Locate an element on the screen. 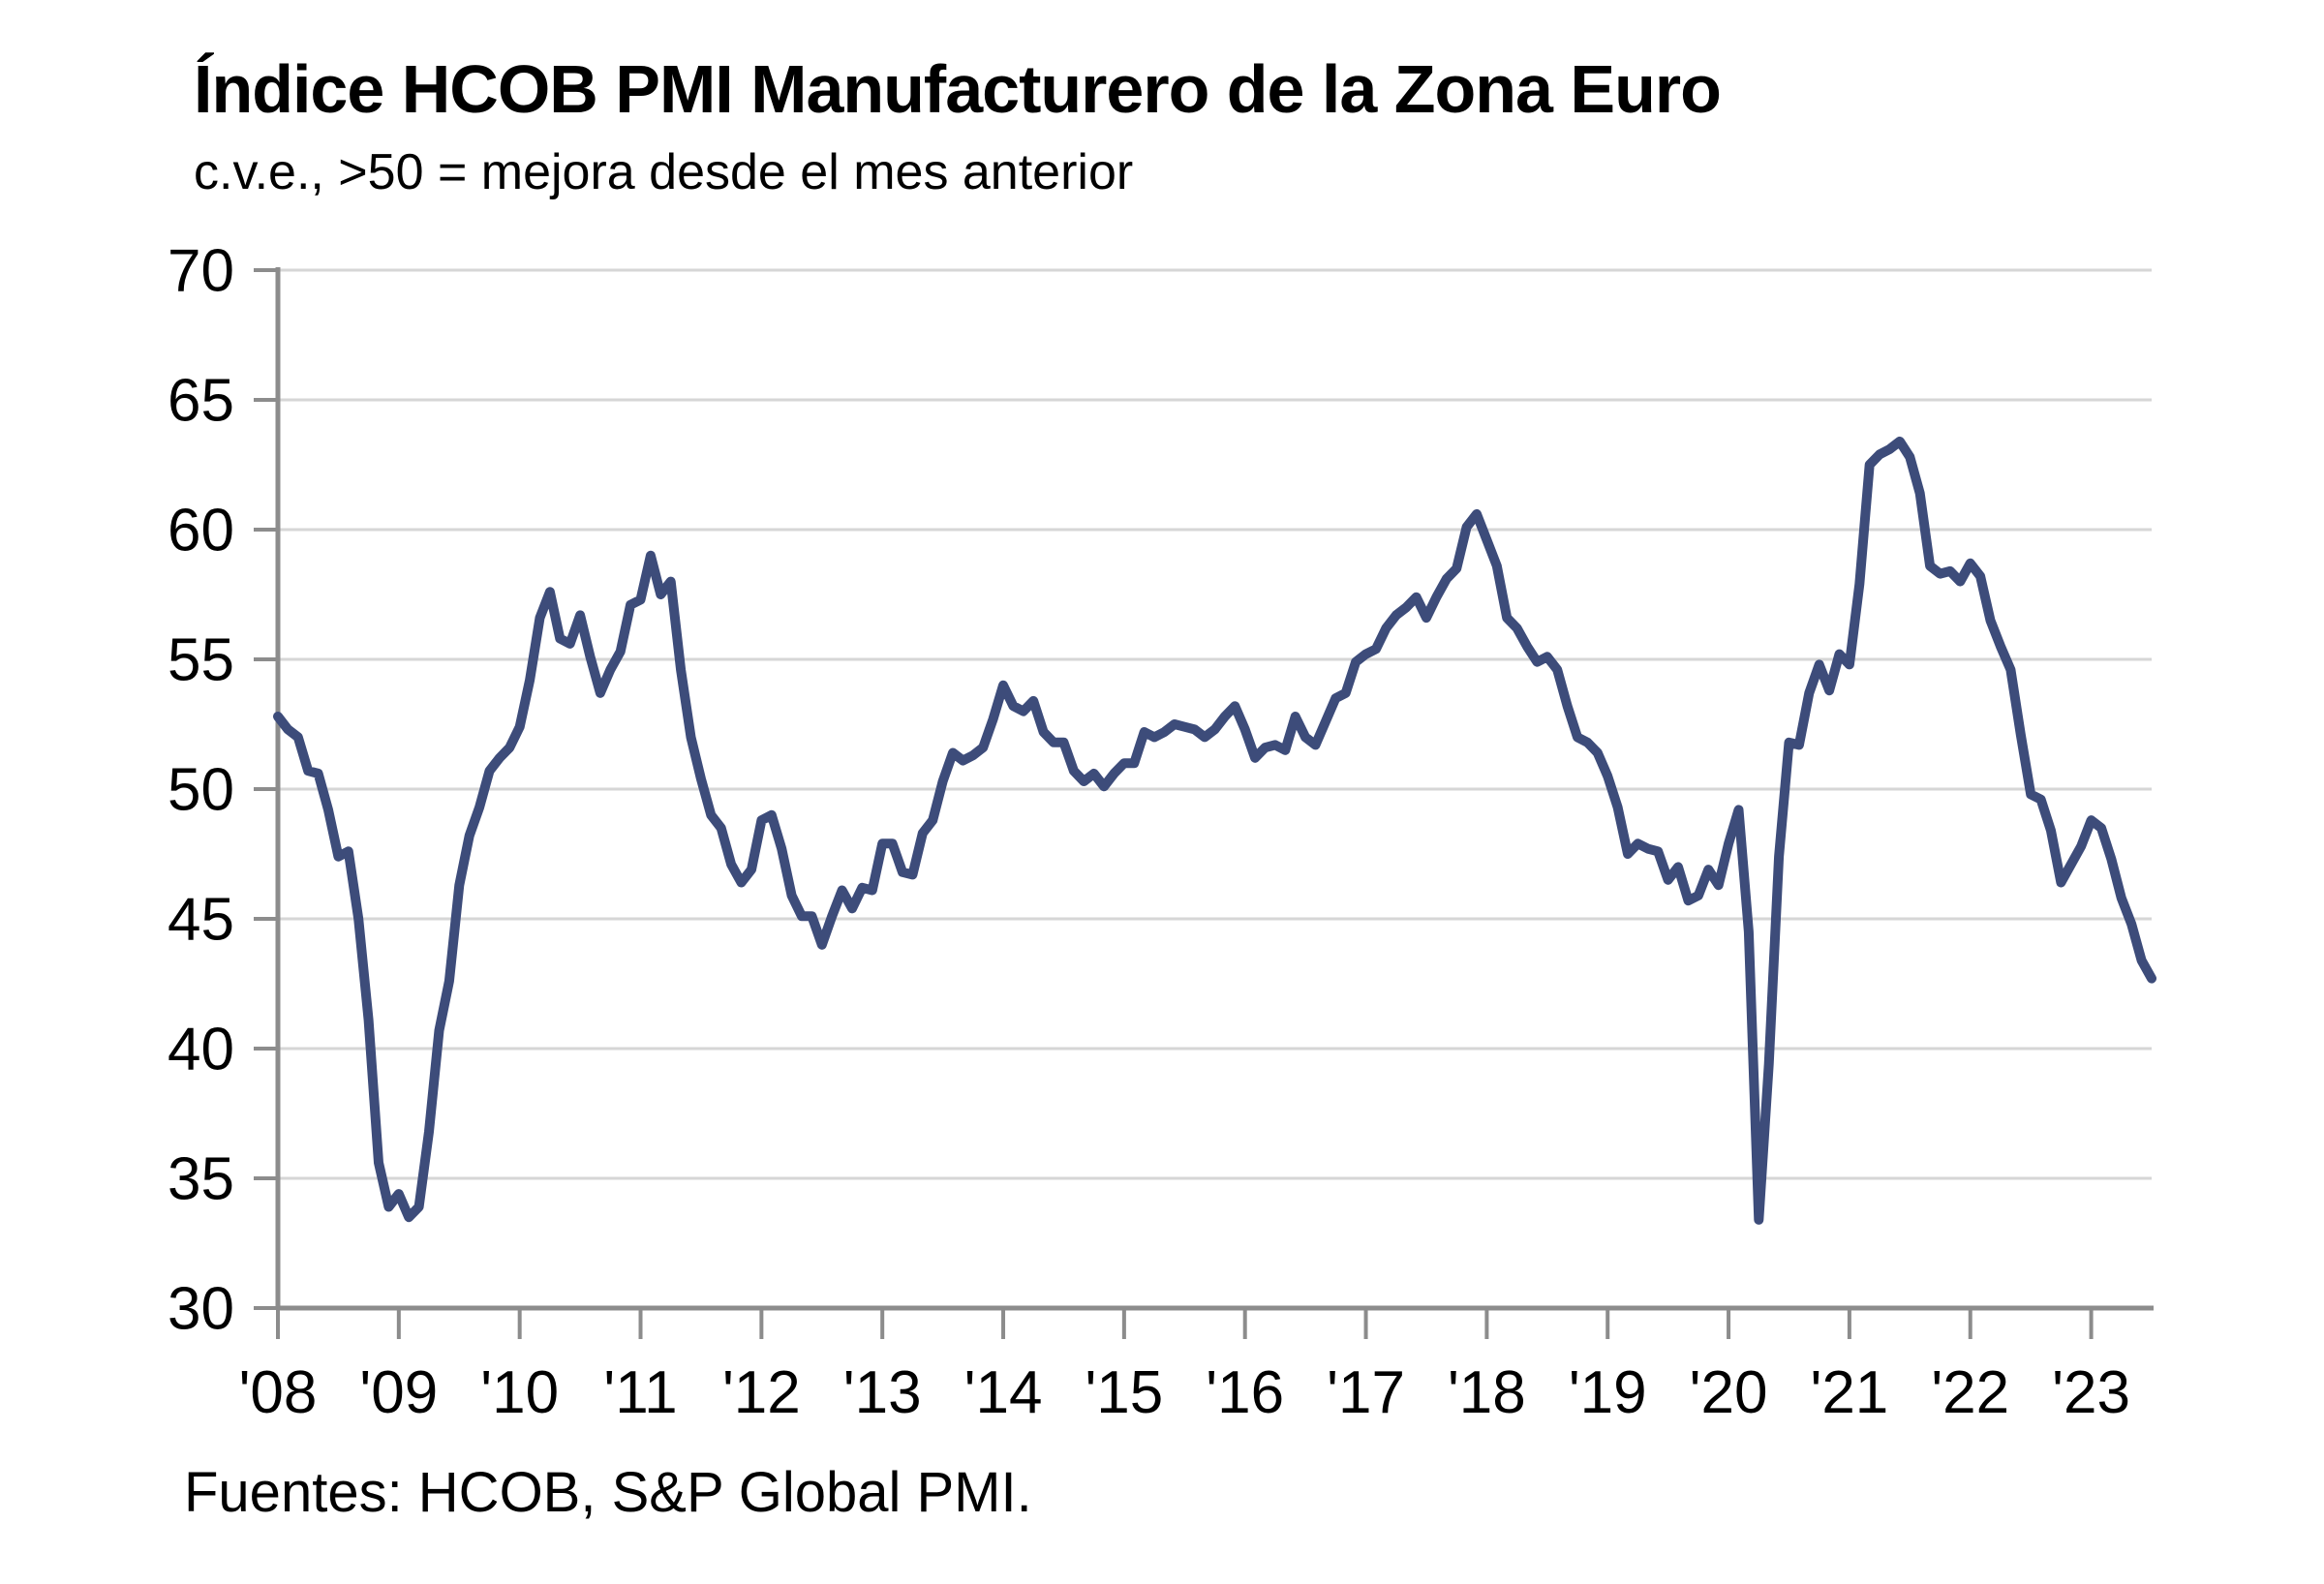 This screenshot has width=2324, height=1584. y-axis-labels: 30 35 40 45 50 55 60 65 70 is located at coordinates (201, 791).